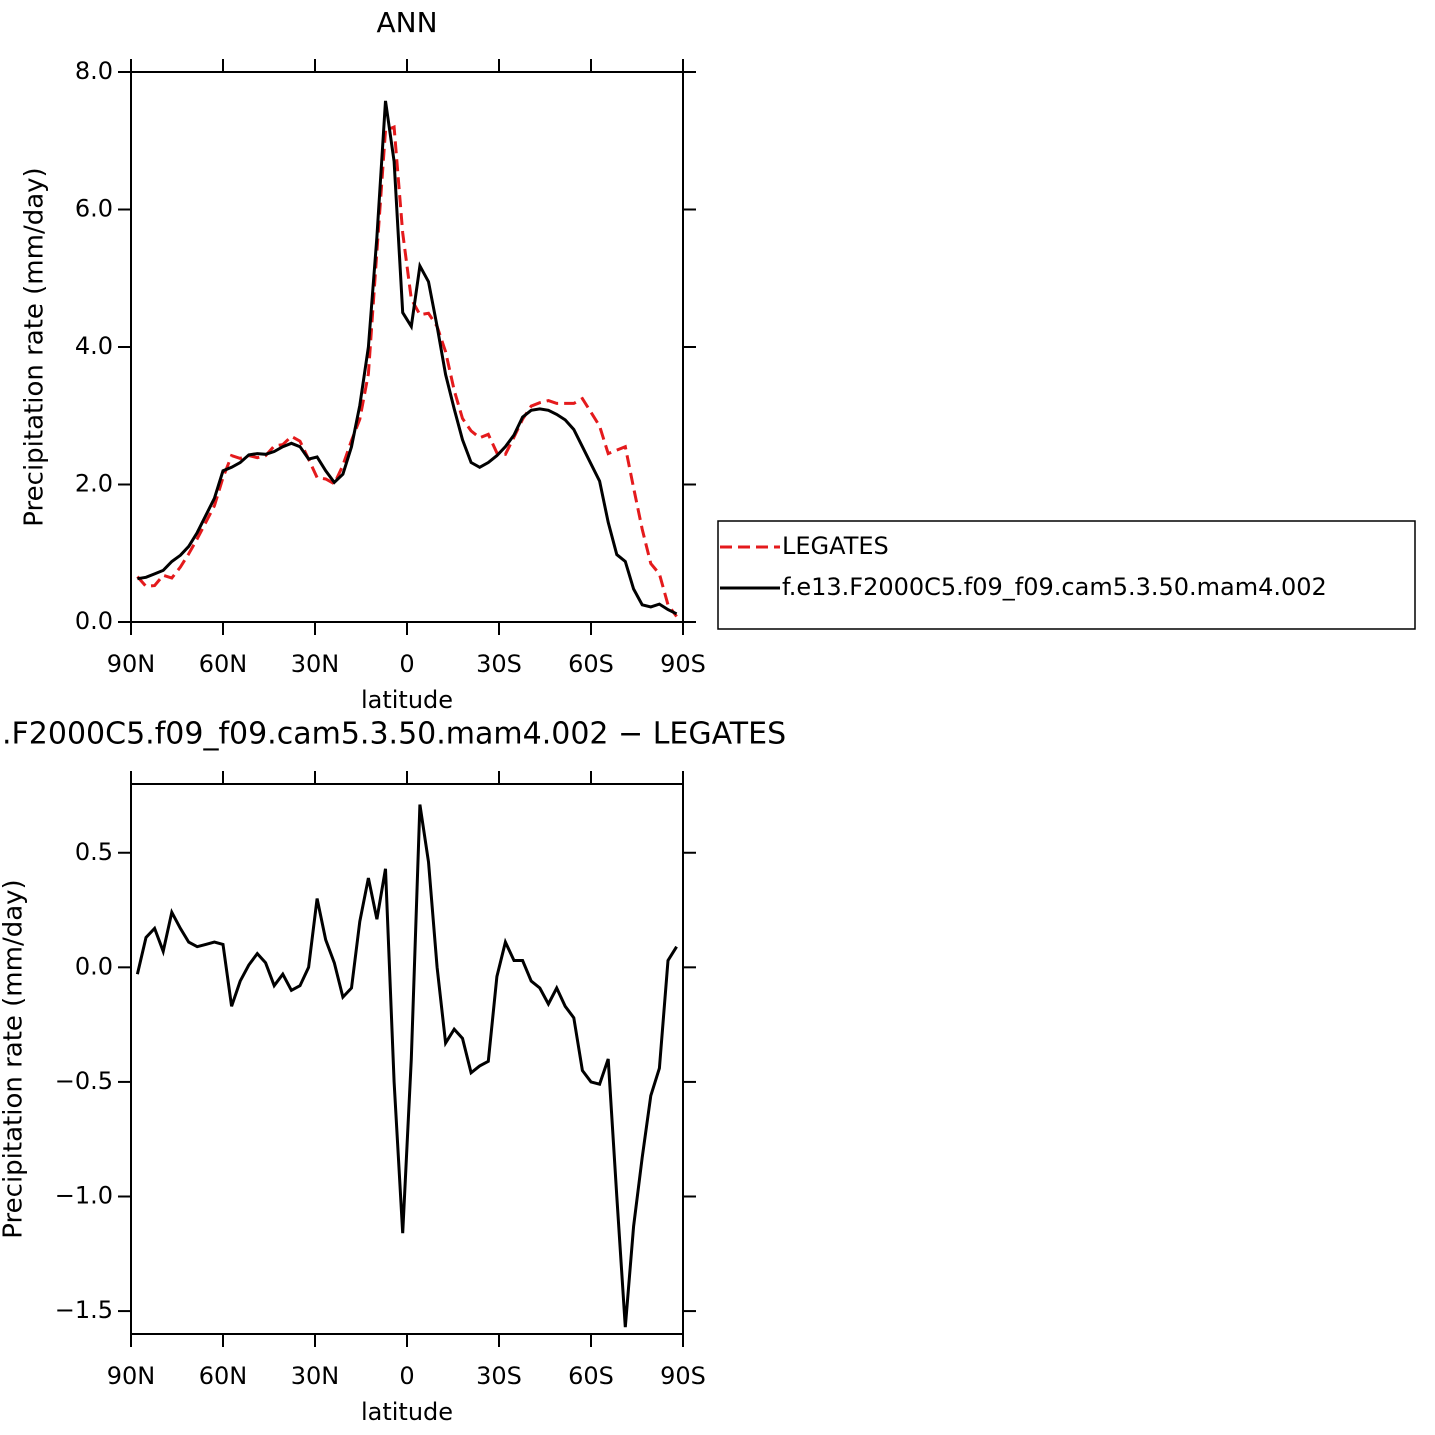 The image size is (1435, 1435). What do you see at coordinates (94, 484) in the screenshot?
I see `y-tick-label: 2.0` at bounding box center [94, 484].